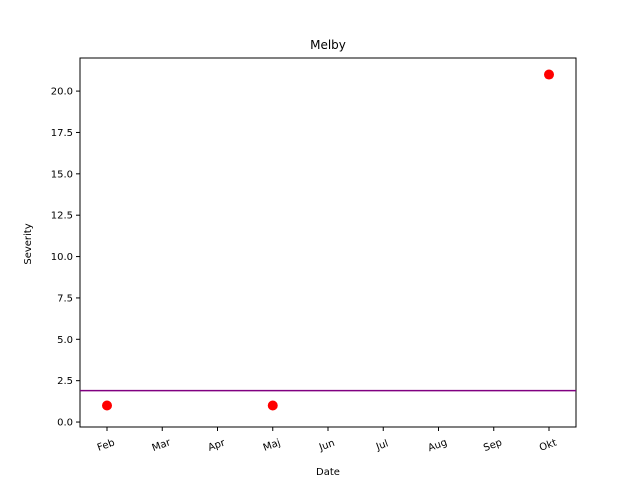 The width and height of the screenshot is (640, 480). What do you see at coordinates (62, 174) in the screenshot?
I see `y-tick-label: 15.0` at bounding box center [62, 174].